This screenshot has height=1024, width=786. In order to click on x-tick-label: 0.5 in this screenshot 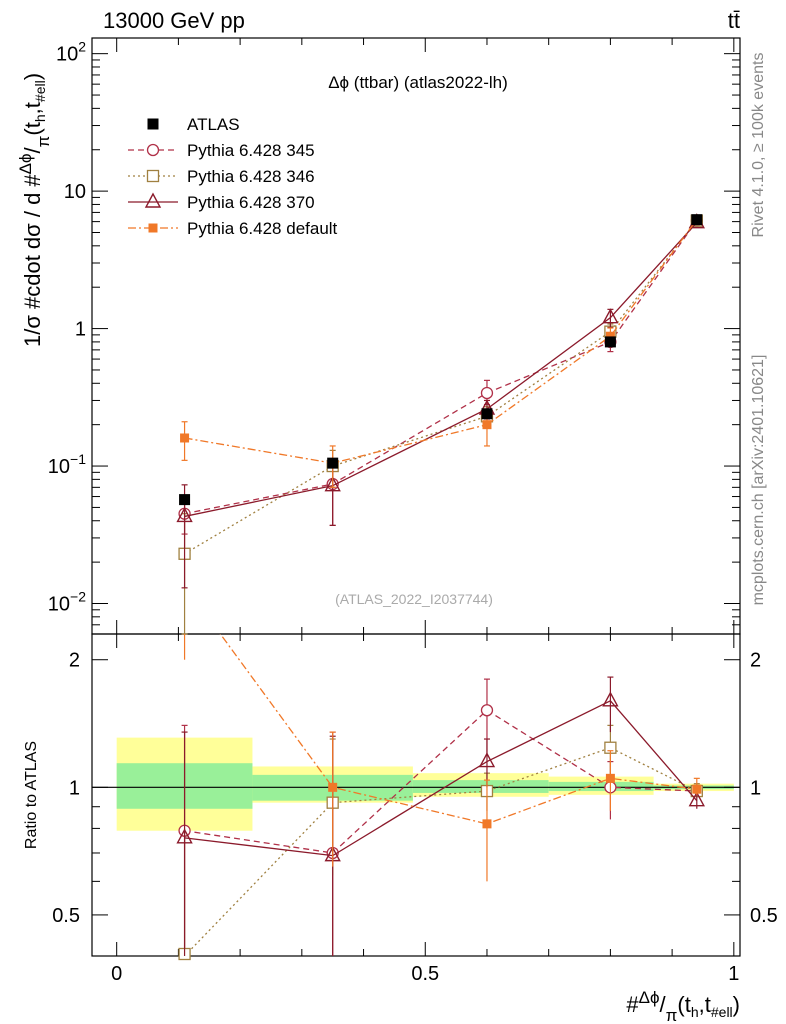, I will do `click(425, 974)`.